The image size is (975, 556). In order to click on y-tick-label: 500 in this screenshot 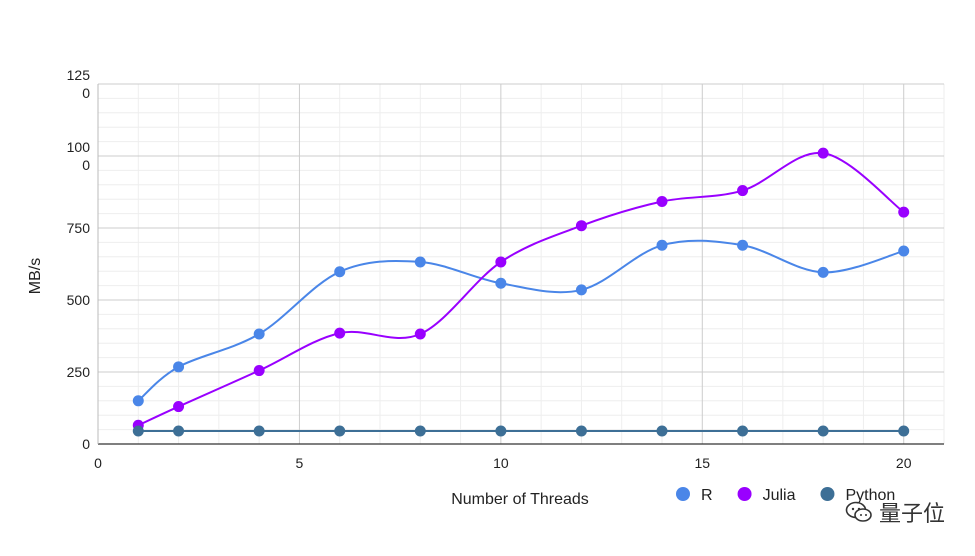, I will do `click(79, 300)`.